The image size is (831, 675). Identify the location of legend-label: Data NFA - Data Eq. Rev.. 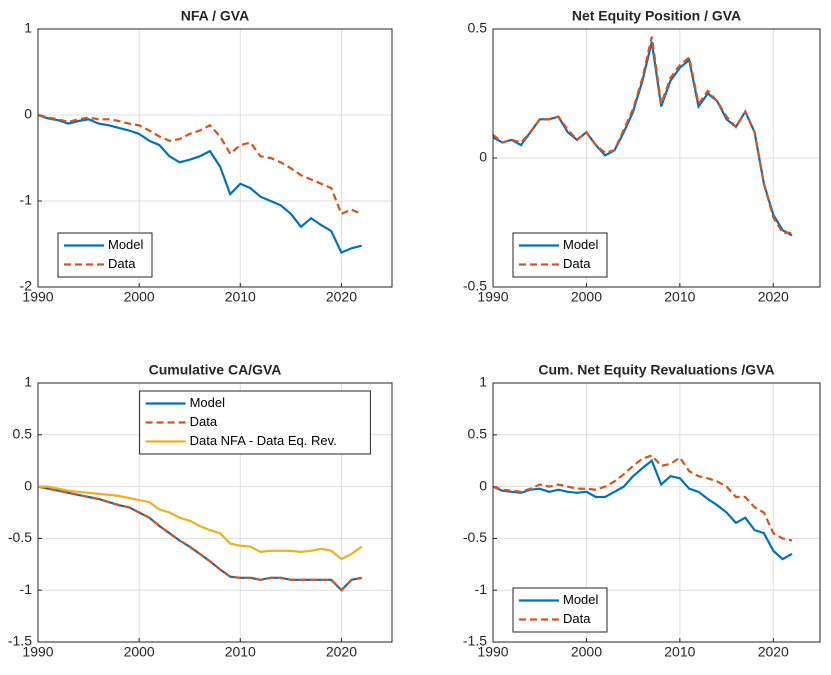
(263, 440).